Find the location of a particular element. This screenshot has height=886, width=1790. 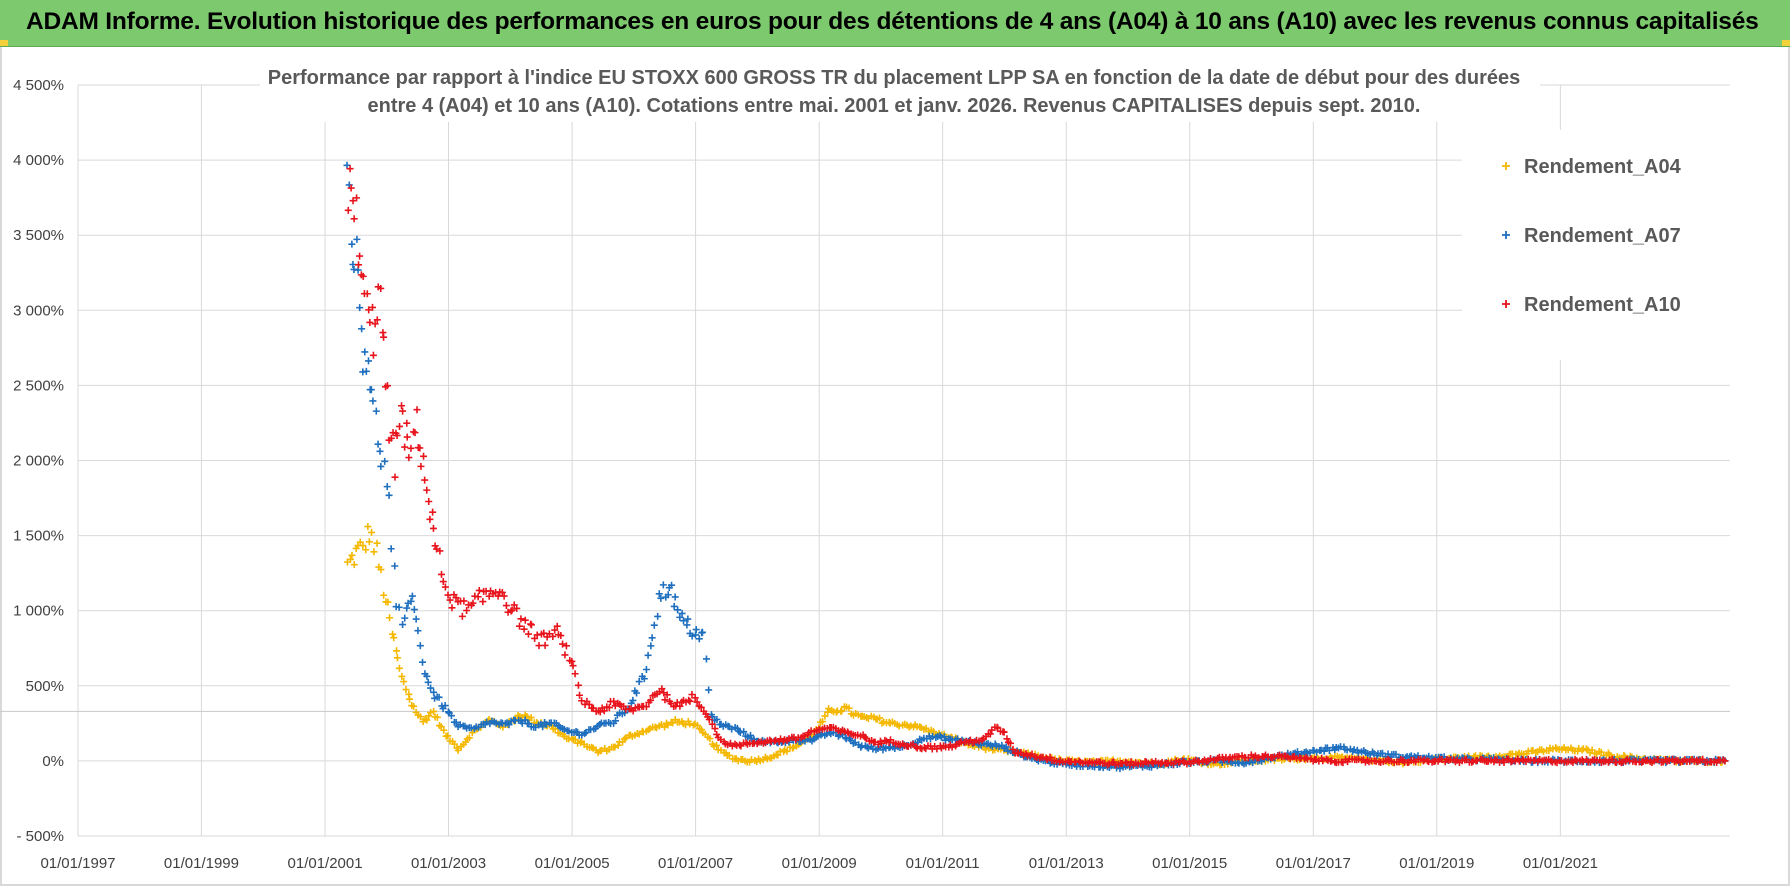

y-tick-label: 3 000% is located at coordinates (38, 310).